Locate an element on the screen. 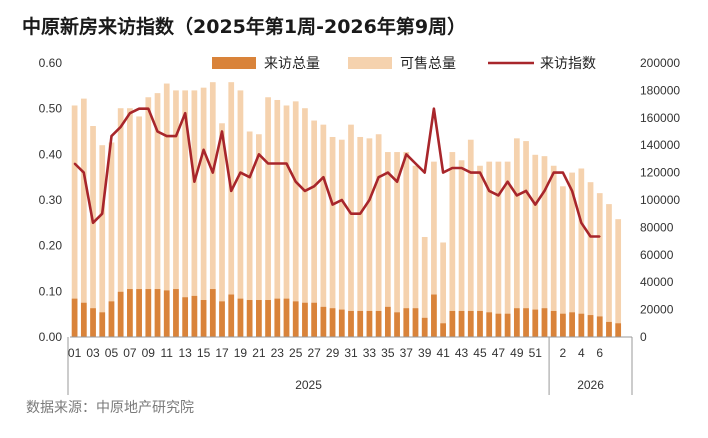  legend-swatch-visits is located at coordinates (234, 63).